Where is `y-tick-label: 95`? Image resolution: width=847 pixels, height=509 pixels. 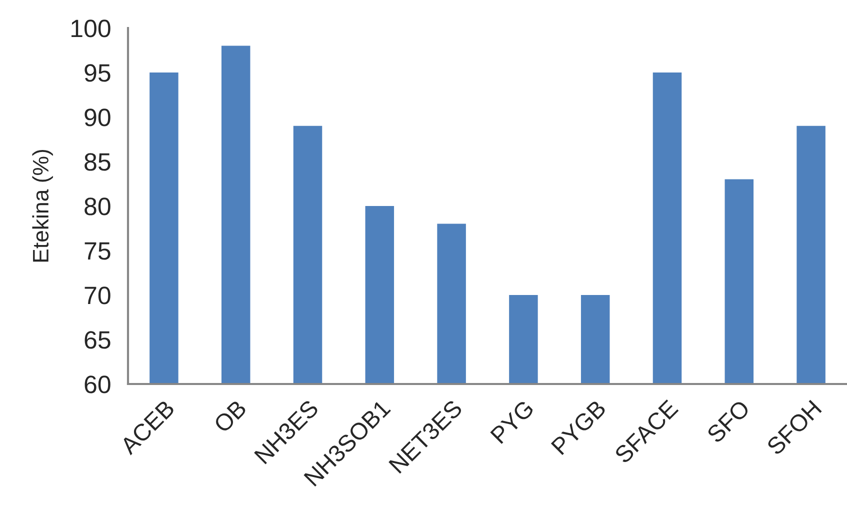
y-tick-label: 95 is located at coordinates (97, 73).